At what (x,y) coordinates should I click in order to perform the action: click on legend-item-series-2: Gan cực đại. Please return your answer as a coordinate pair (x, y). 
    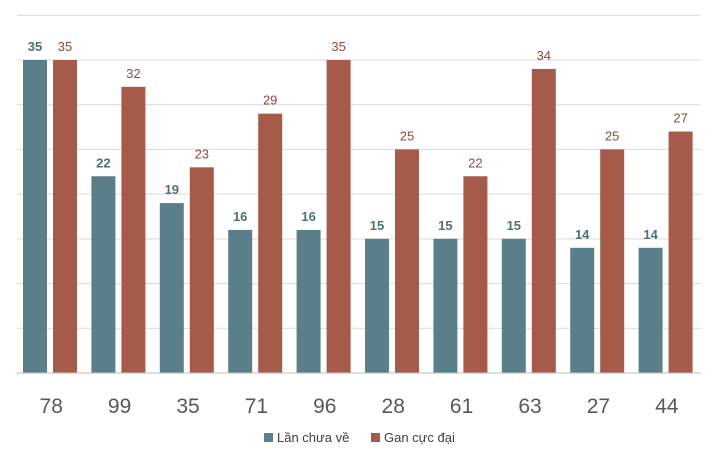
    Looking at the image, I should click on (413, 437).